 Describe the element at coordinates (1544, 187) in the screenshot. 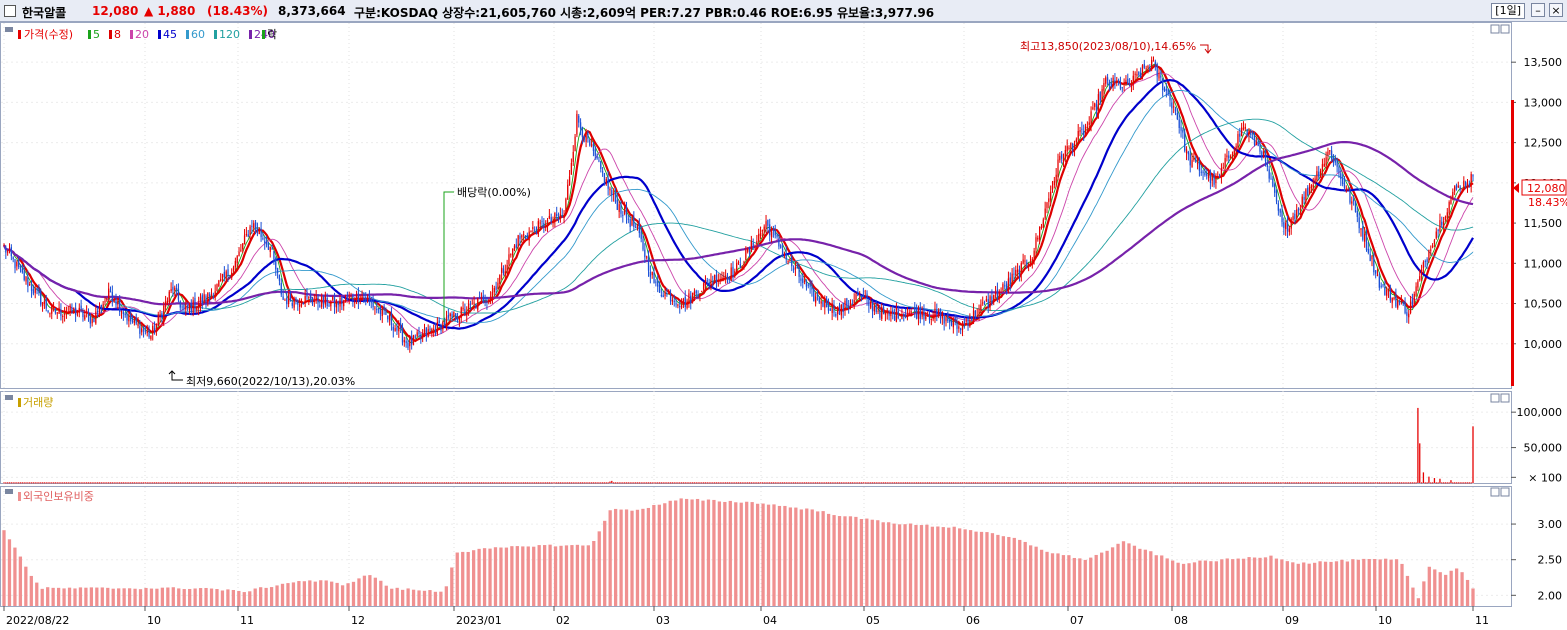

I see `price-tag-box` at that location.